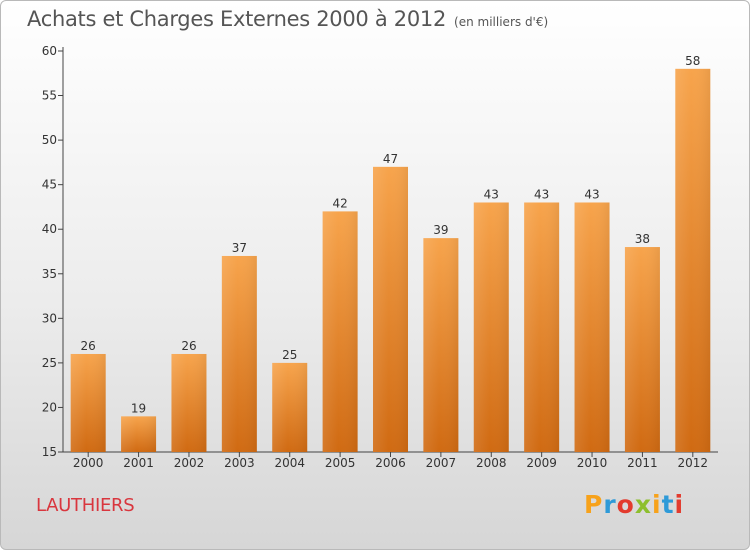 This screenshot has width=750, height=550. What do you see at coordinates (85, 505) in the screenshot?
I see `commune-name: LAUTHIERS` at bounding box center [85, 505].